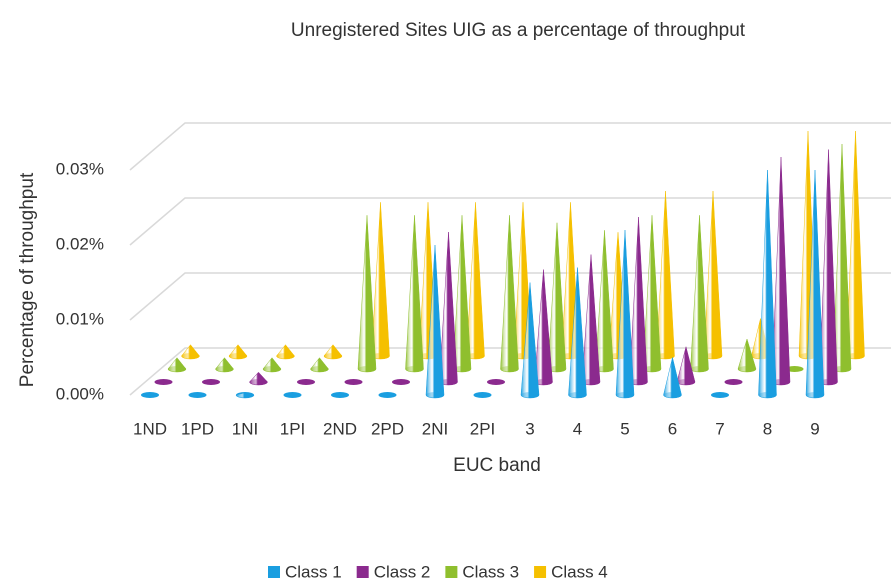 The width and height of the screenshot is (891, 586). What do you see at coordinates (150, 428) in the screenshot?
I see `x-tick-label: 1ND` at bounding box center [150, 428].